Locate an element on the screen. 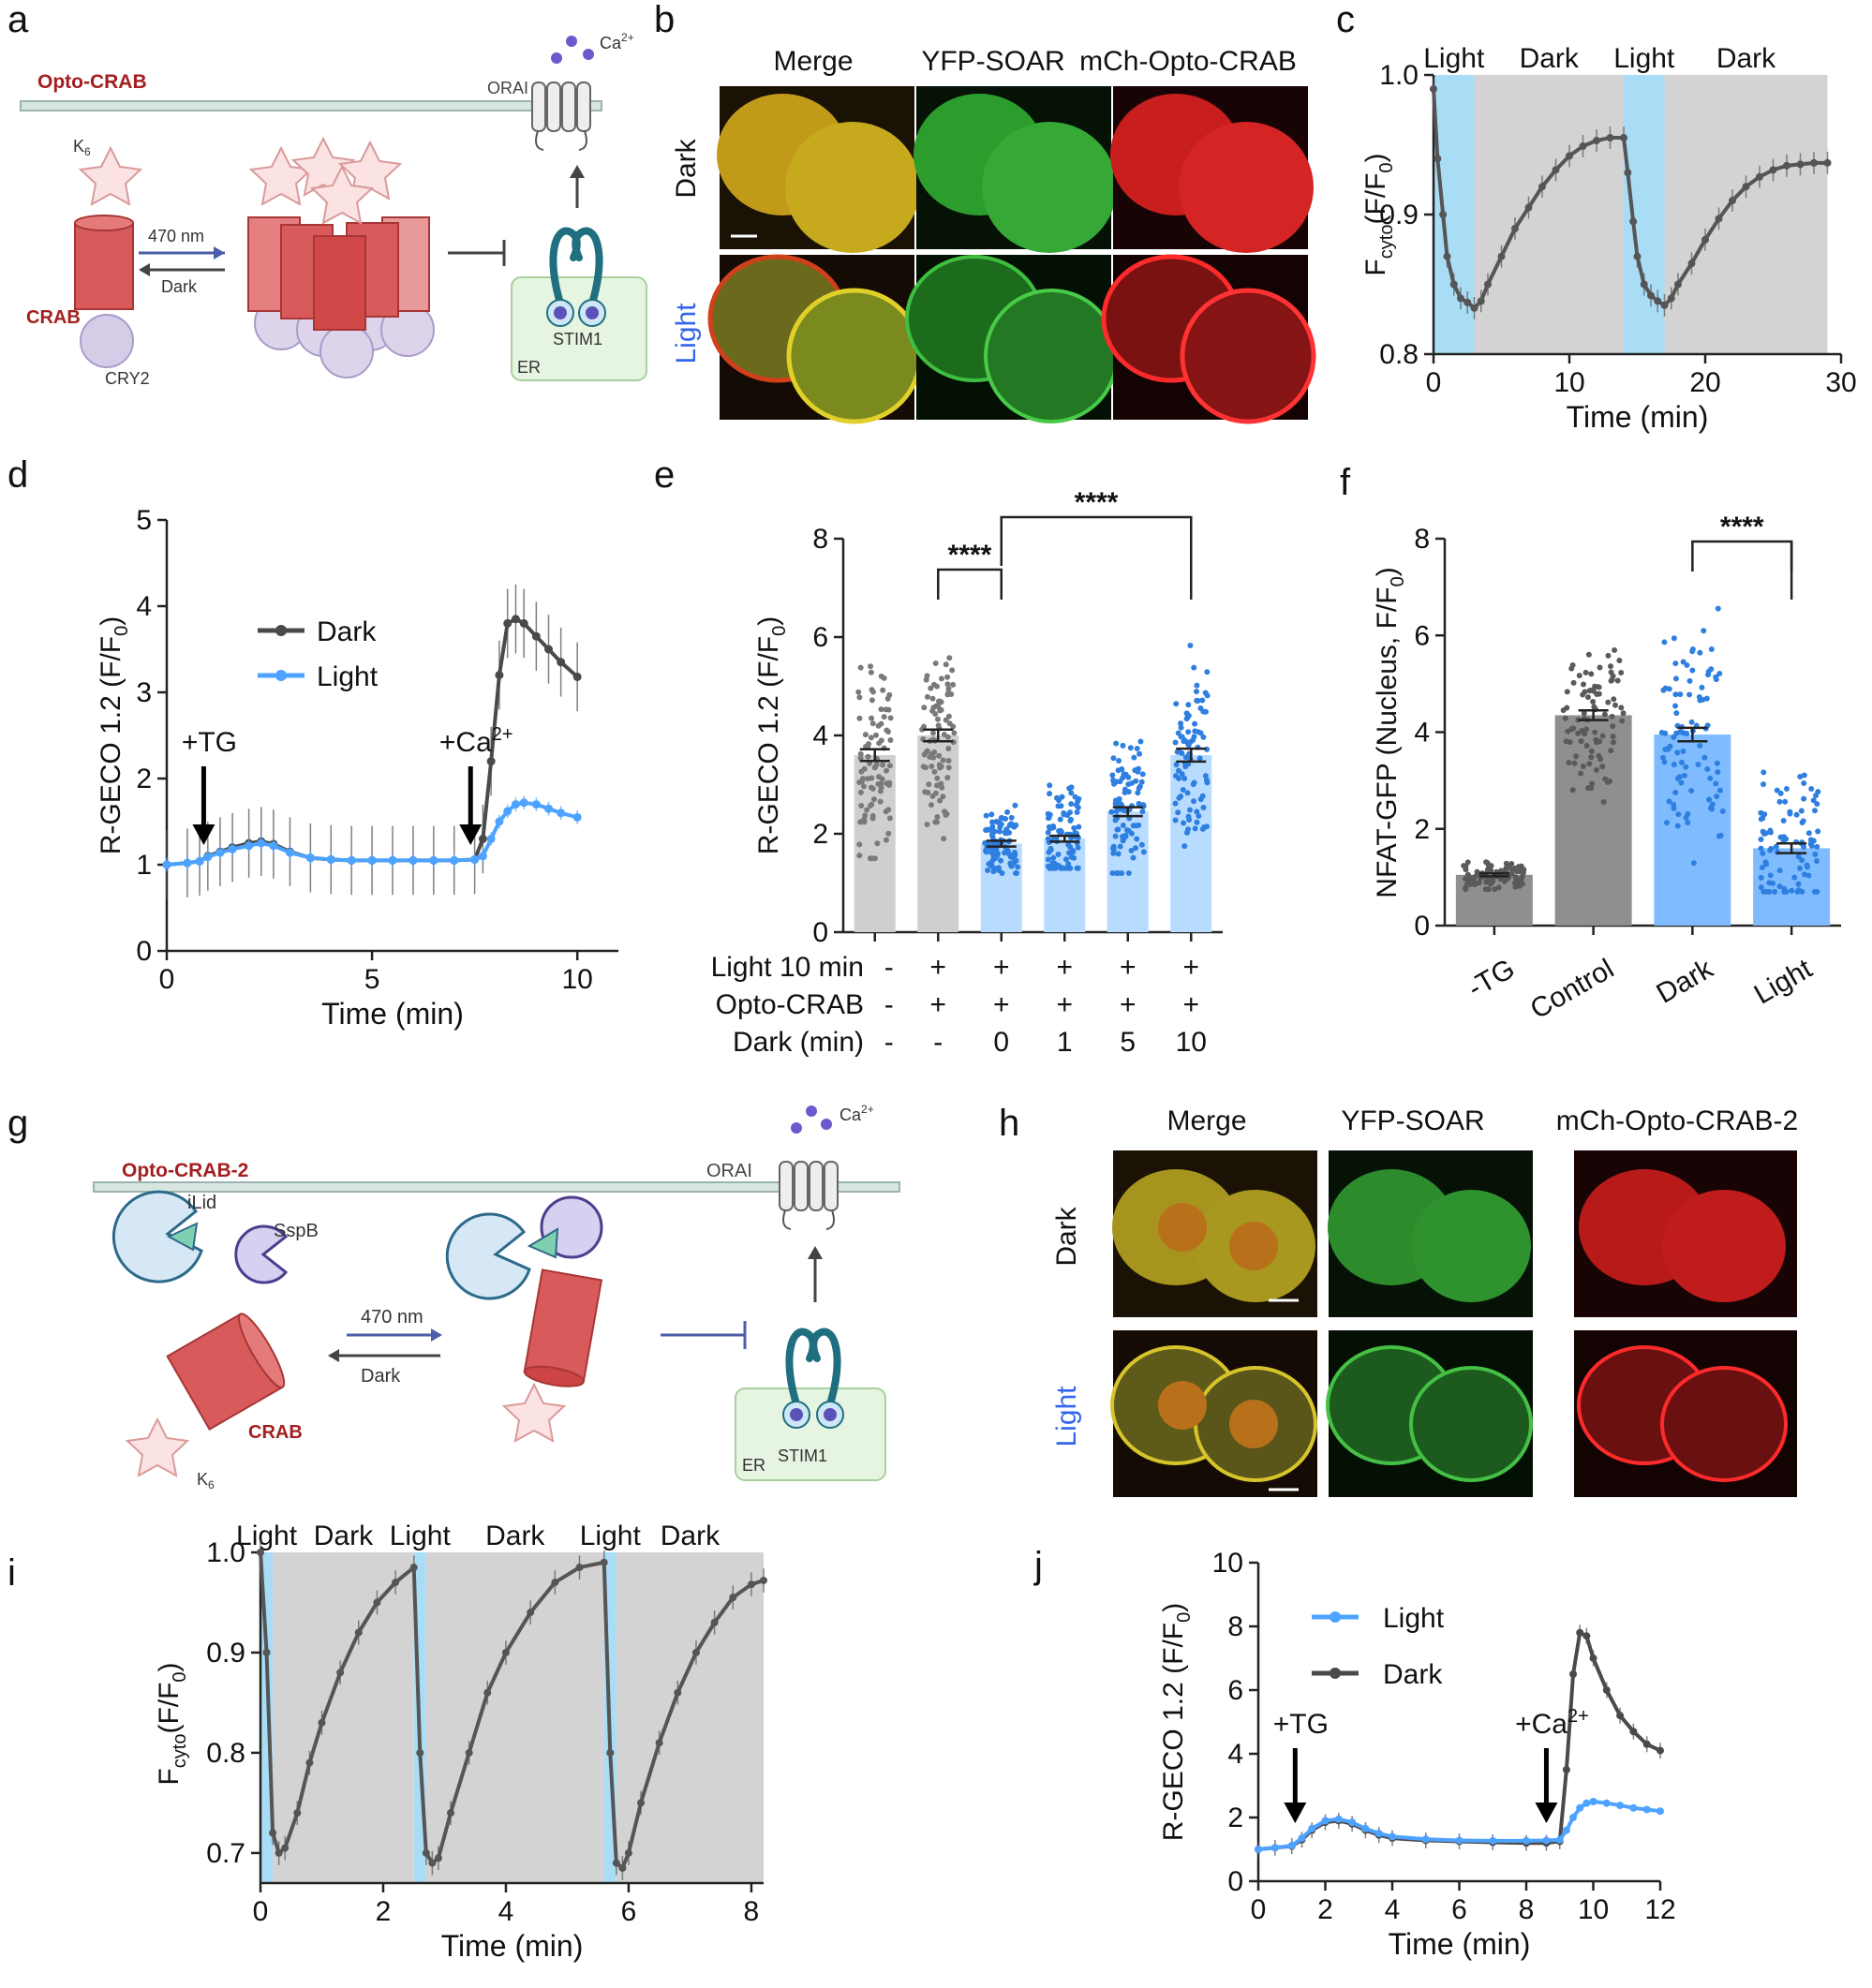  shaded-band-light is located at coordinates (267, 1717).